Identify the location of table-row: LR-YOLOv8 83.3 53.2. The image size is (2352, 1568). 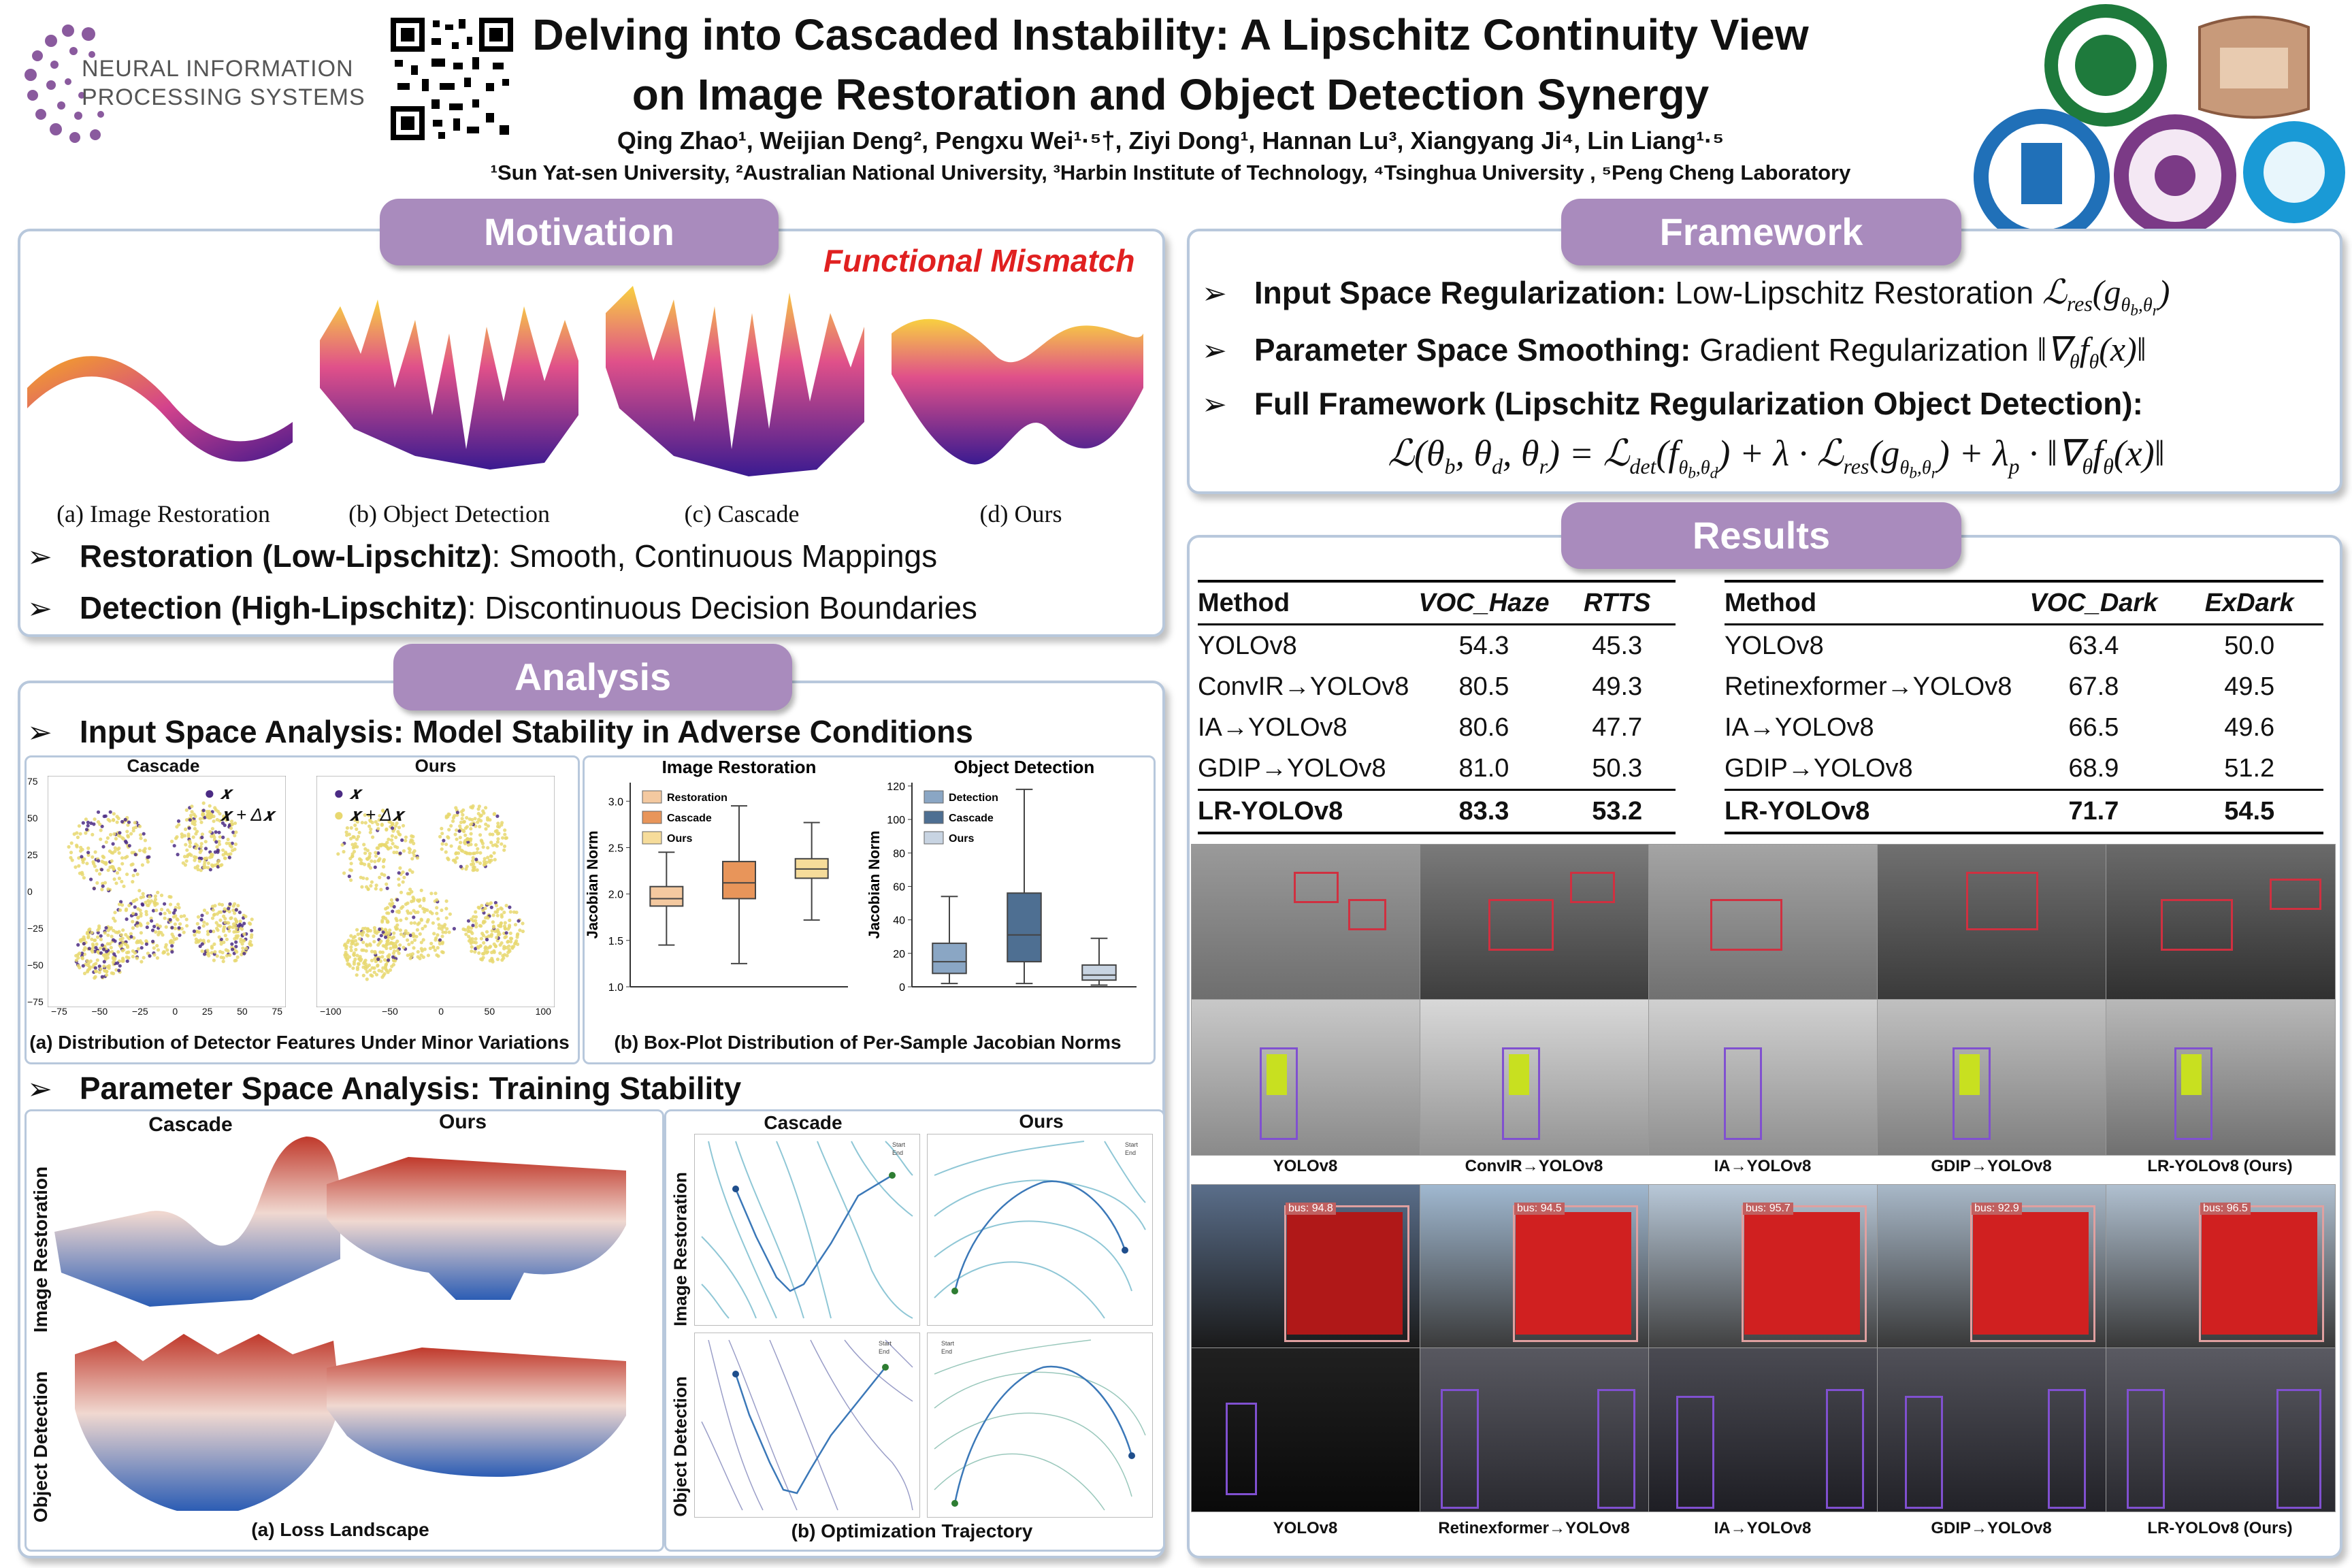
(1437, 811).